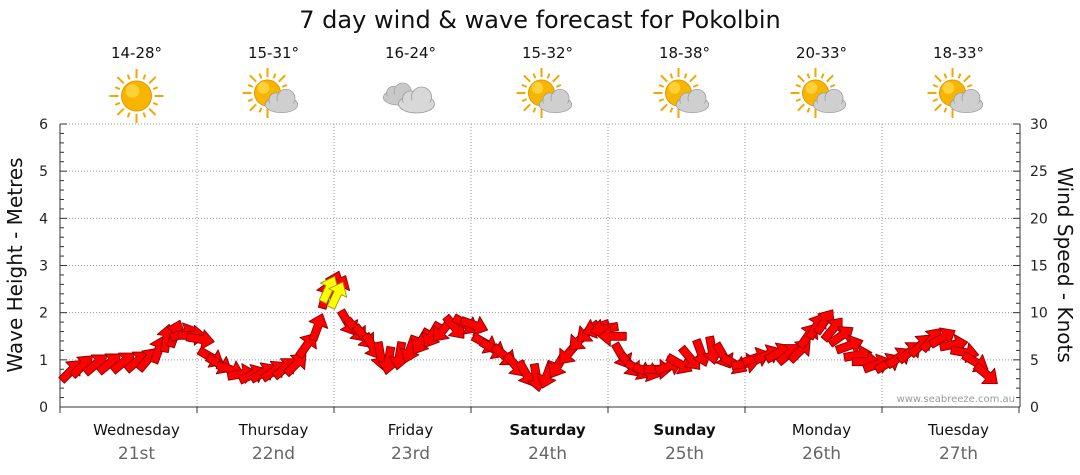 This screenshot has width=1080, height=475. What do you see at coordinates (43, 125) in the screenshot?
I see `left-tick-label: 6` at bounding box center [43, 125].